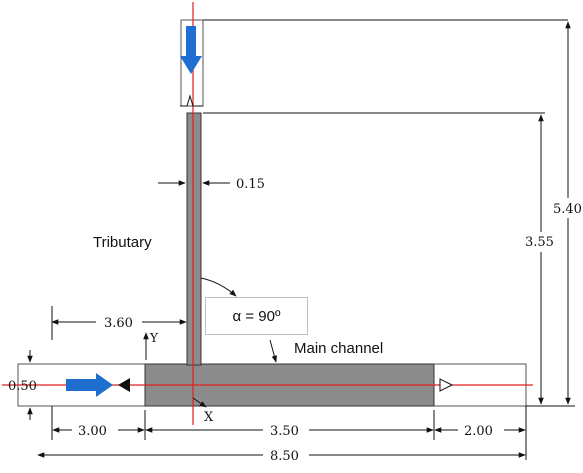 The image size is (583, 473). What do you see at coordinates (194, 239) in the screenshot?
I see `tributary-channel-body` at bounding box center [194, 239].